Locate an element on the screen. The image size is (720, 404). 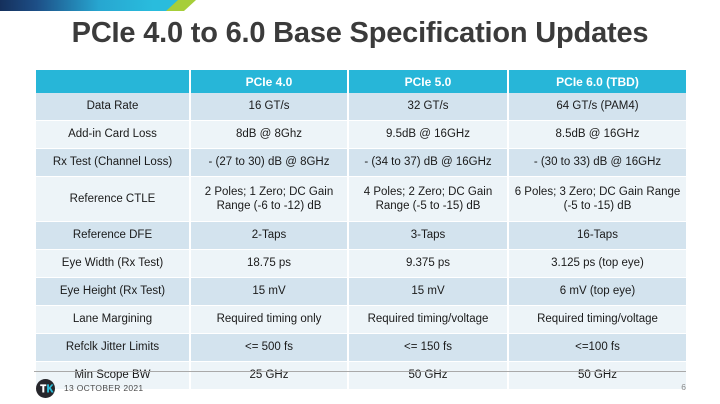
column-header-pcie40: PCIe 4.0 is located at coordinates (269, 81).